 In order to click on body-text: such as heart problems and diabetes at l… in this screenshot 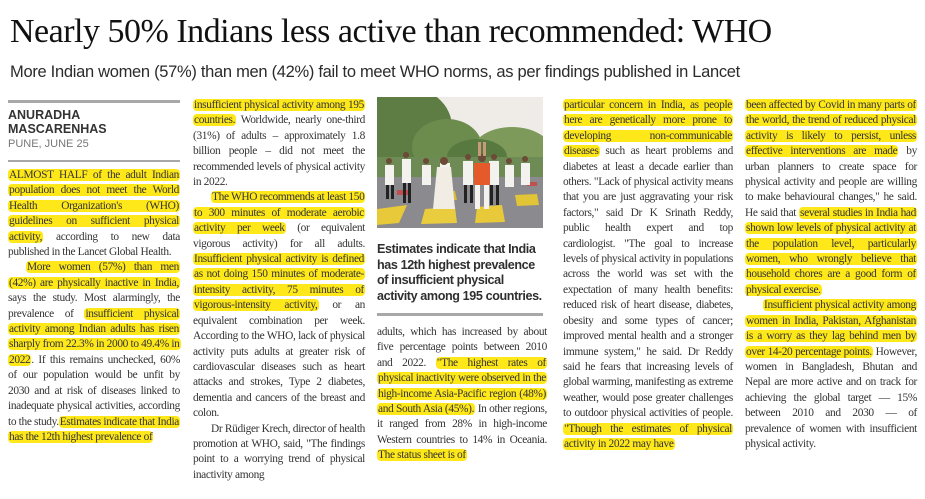, I will do `click(648, 282)`.